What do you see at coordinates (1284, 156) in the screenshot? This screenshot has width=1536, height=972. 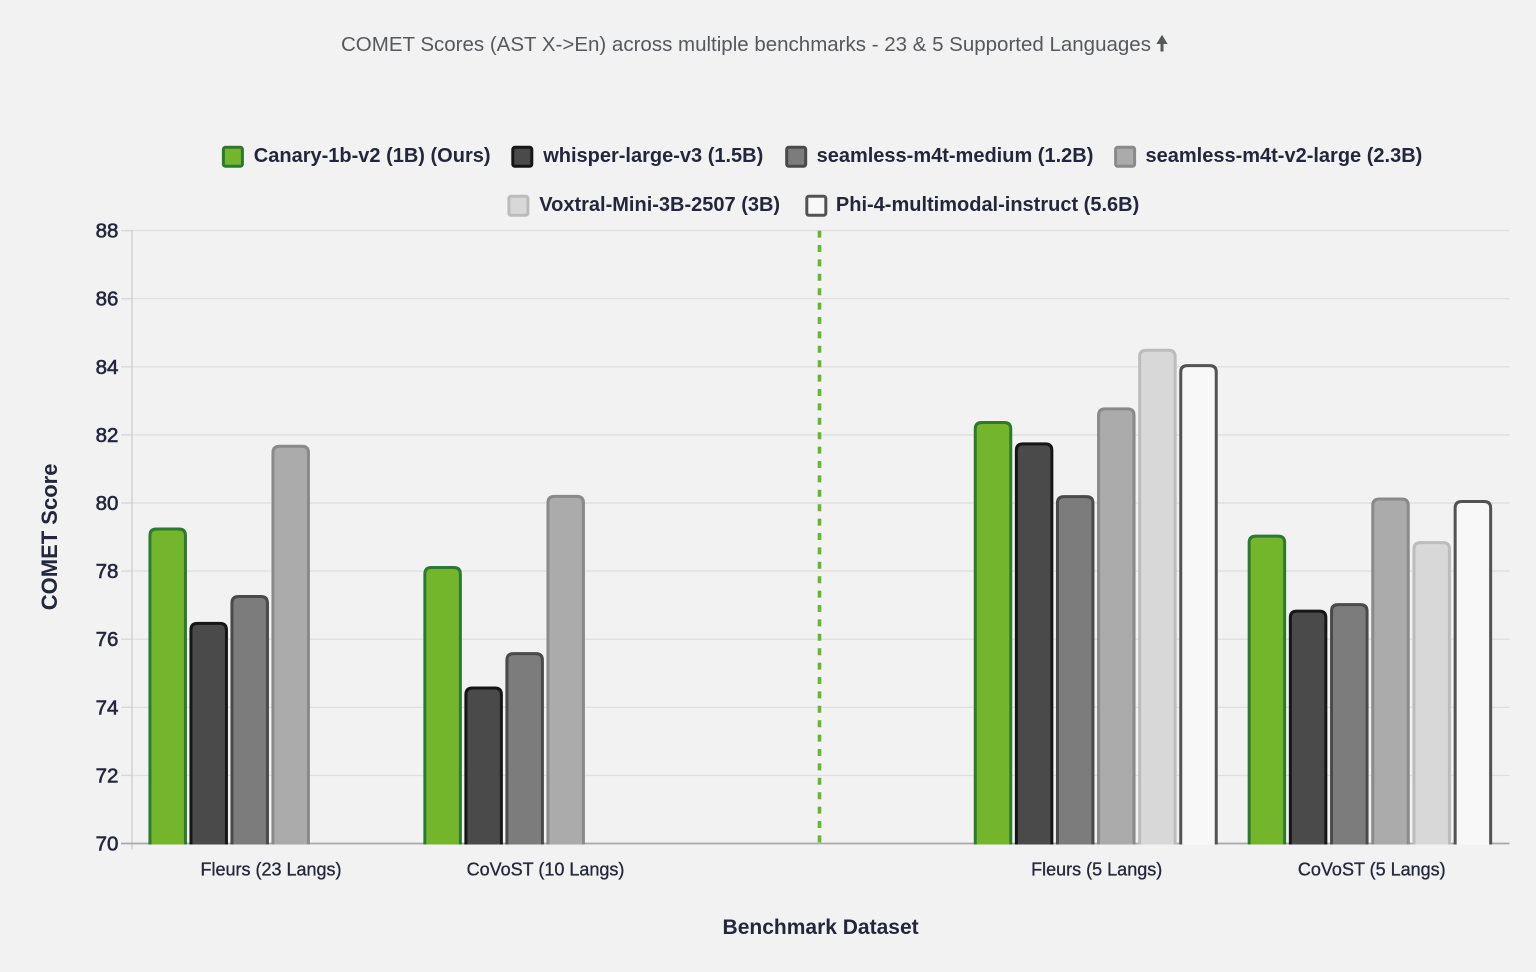 I see `svg-text: seamless-m4t-v2-large (2.3B)` at bounding box center [1284, 156].